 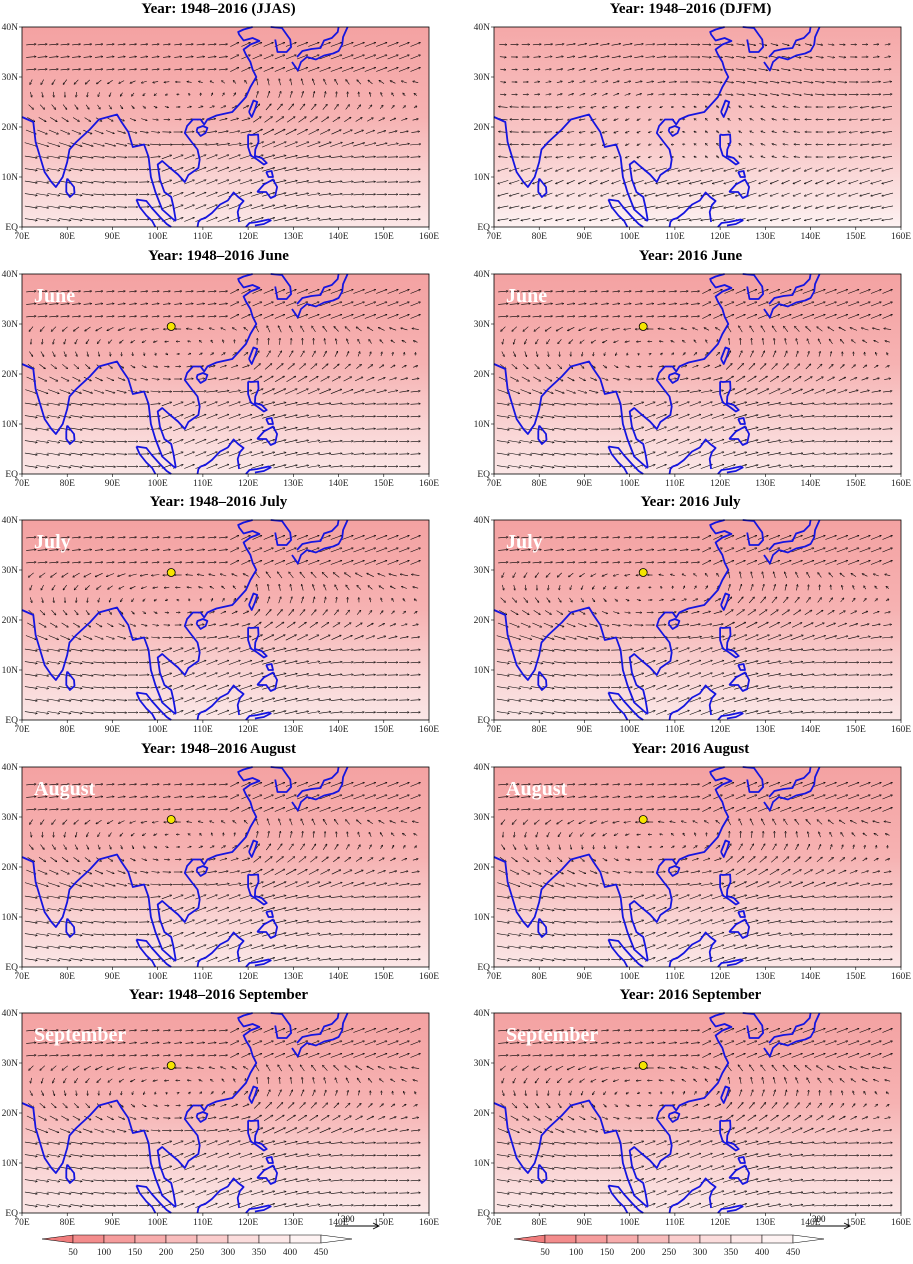 I want to click on panel-title: Year: 1948–2016 September, so click(x=218, y=995).